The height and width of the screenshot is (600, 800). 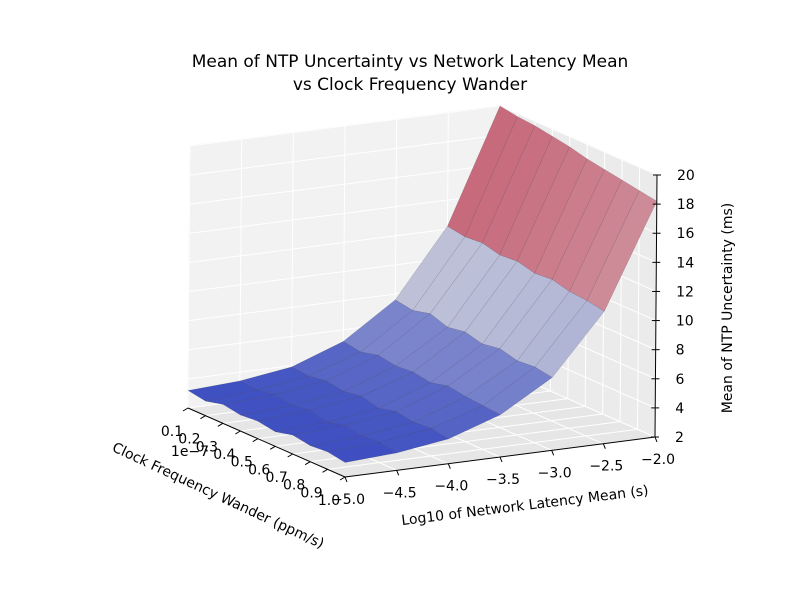 What do you see at coordinates (400, 493) in the screenshot?
I see `x-tick-label: −4.5` at bounding box center [400, 493].